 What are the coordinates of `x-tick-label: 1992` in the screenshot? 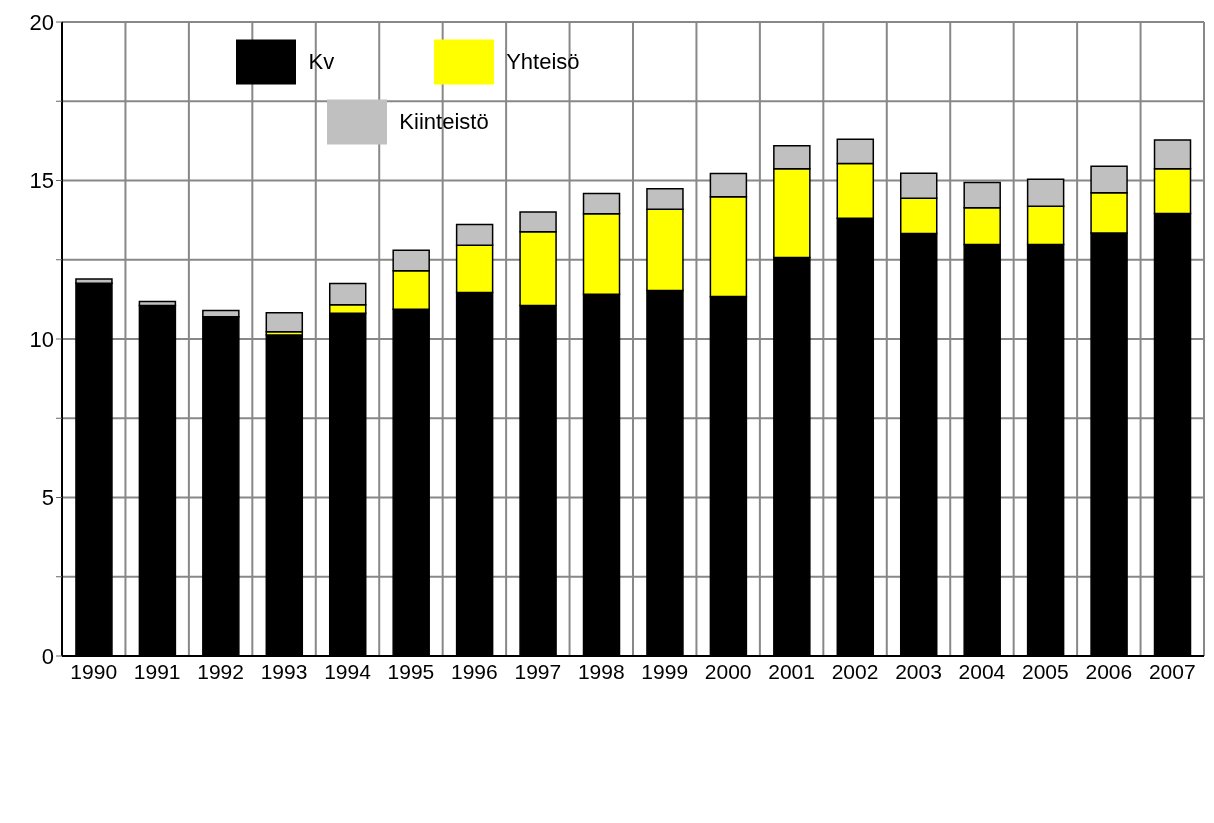 It's located at (220, 671).